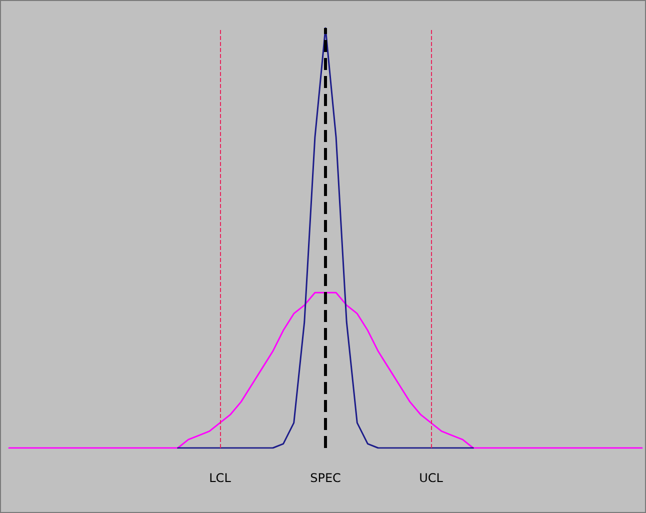 The width and height of the screenshot is (646, 513). I want to click on x-tick-label: SPEC, so click(325, 478).